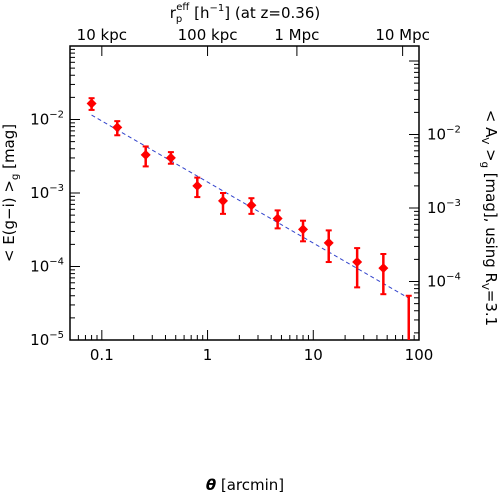 The image size is (498, 498). What do you see at coordinates (296, 35) in the screenshot?
I see `top-tick-label: 1 Mpc` at bounding box center [296, 35].